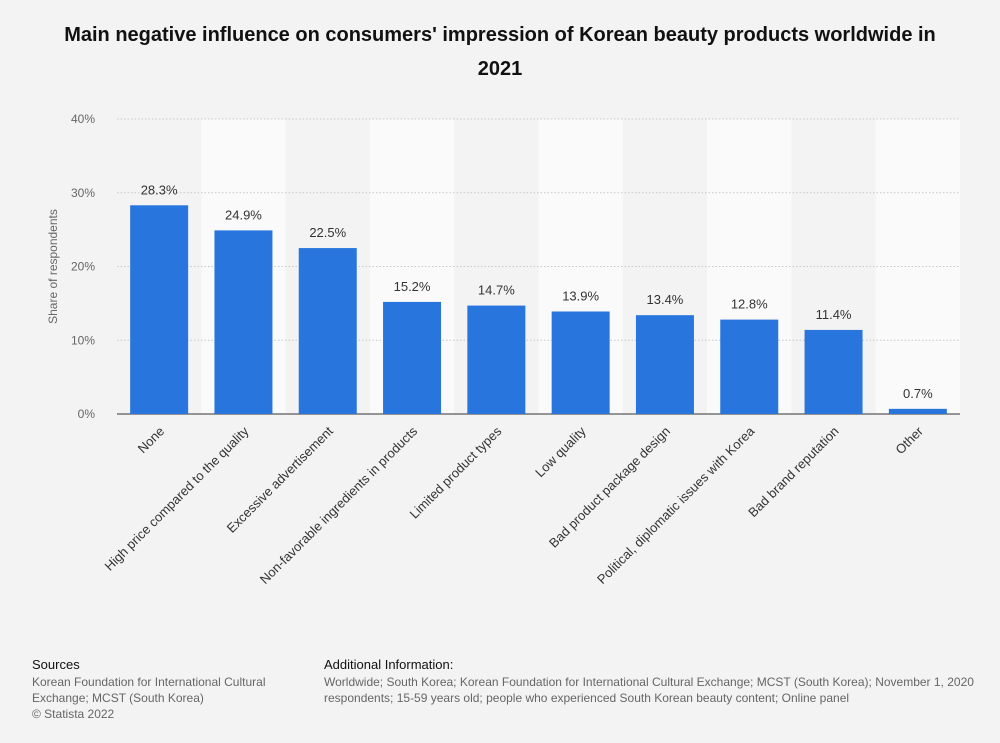 The image size is (1000, 743). I want to click on additional-info-heading: Additional Information:, so click(389, 664).